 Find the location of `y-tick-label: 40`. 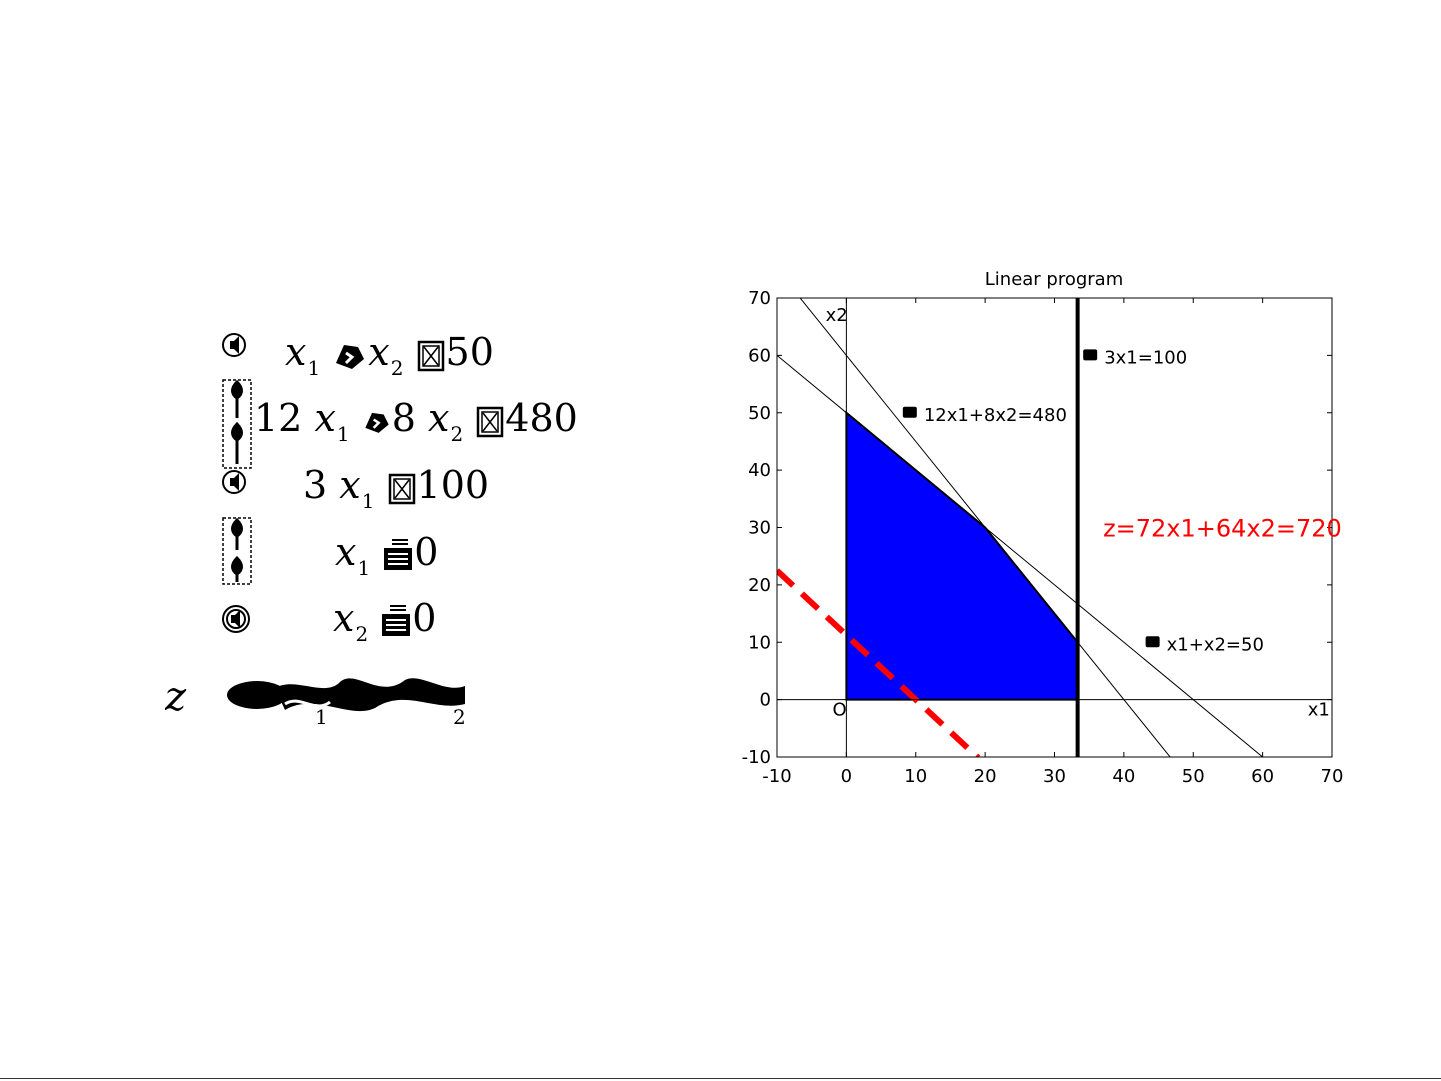

y-tick-label: 40 is located at coordinates (759, 470).